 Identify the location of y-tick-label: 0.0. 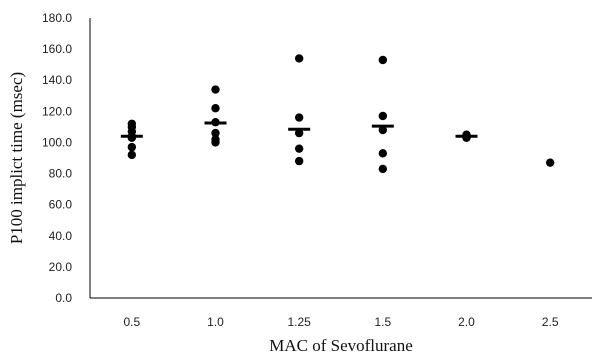
(63, 298).